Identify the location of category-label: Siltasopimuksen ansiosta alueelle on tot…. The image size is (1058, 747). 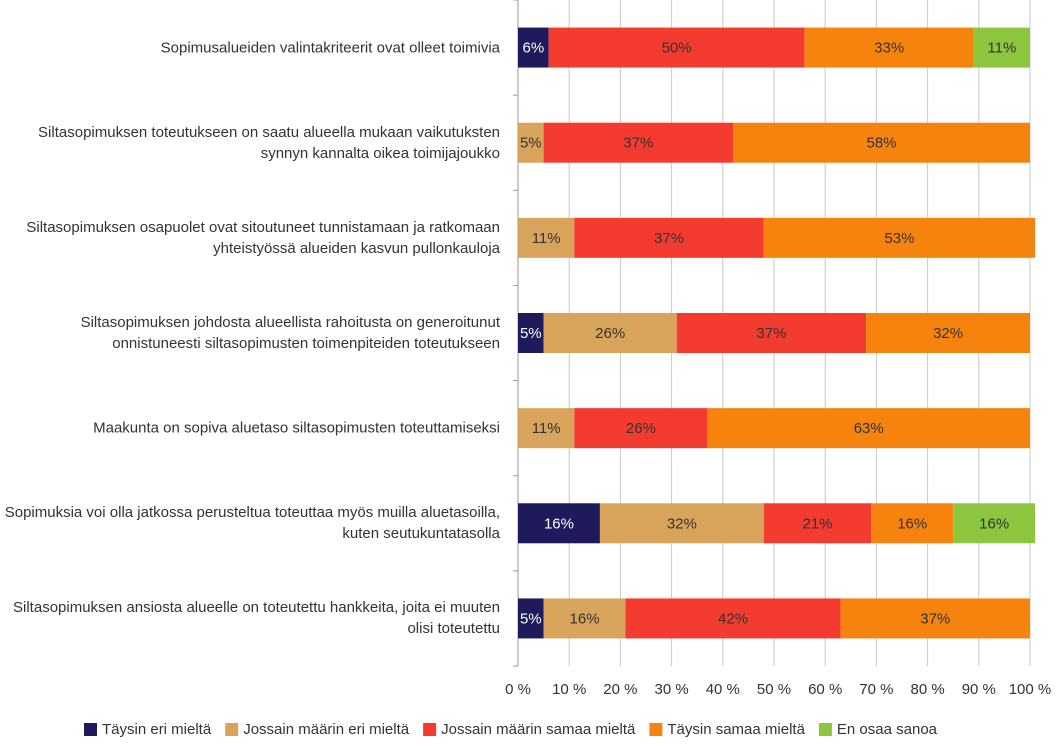
(256, 618).